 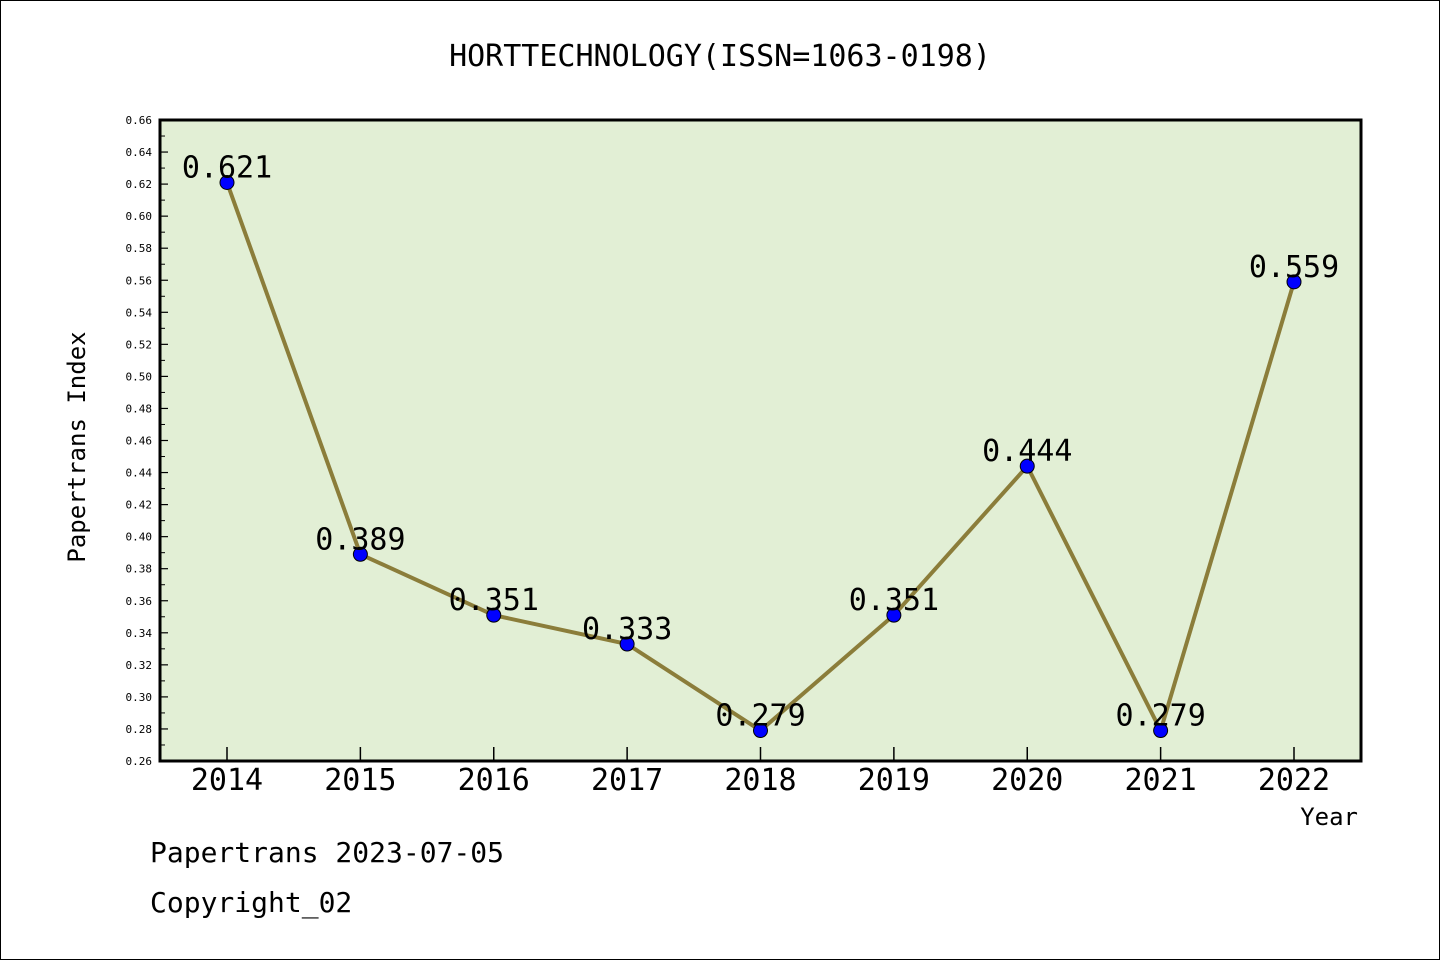 I want to click on x-tick-label: 2022, so click(x=1294, y=780).